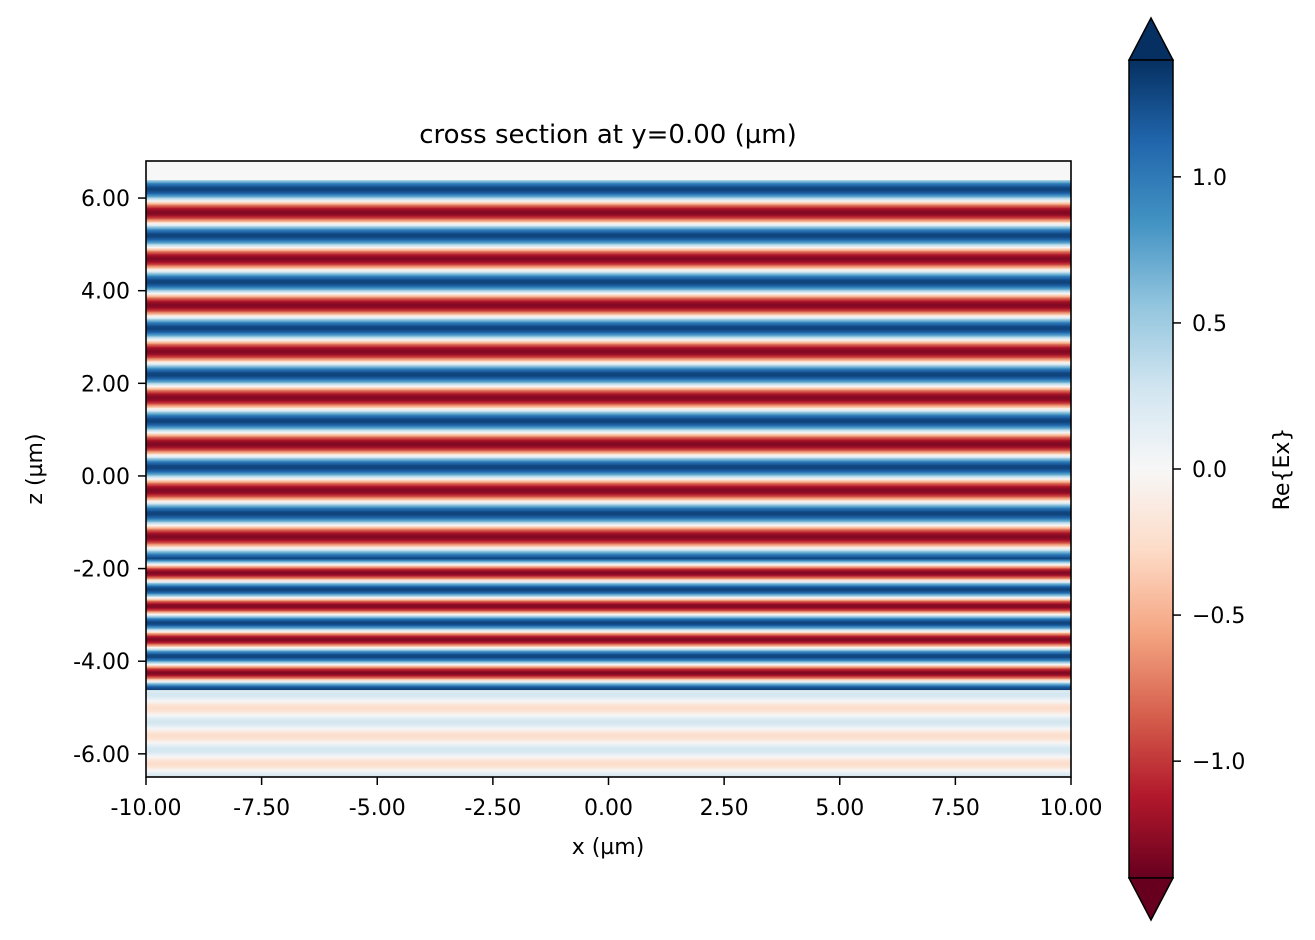 This screenshot has width=1315, height=940. What do you see at coordinates (261, 808) in the screenshot?
I see `x-tick-label: -7.50` at bounding box center [261, 808].